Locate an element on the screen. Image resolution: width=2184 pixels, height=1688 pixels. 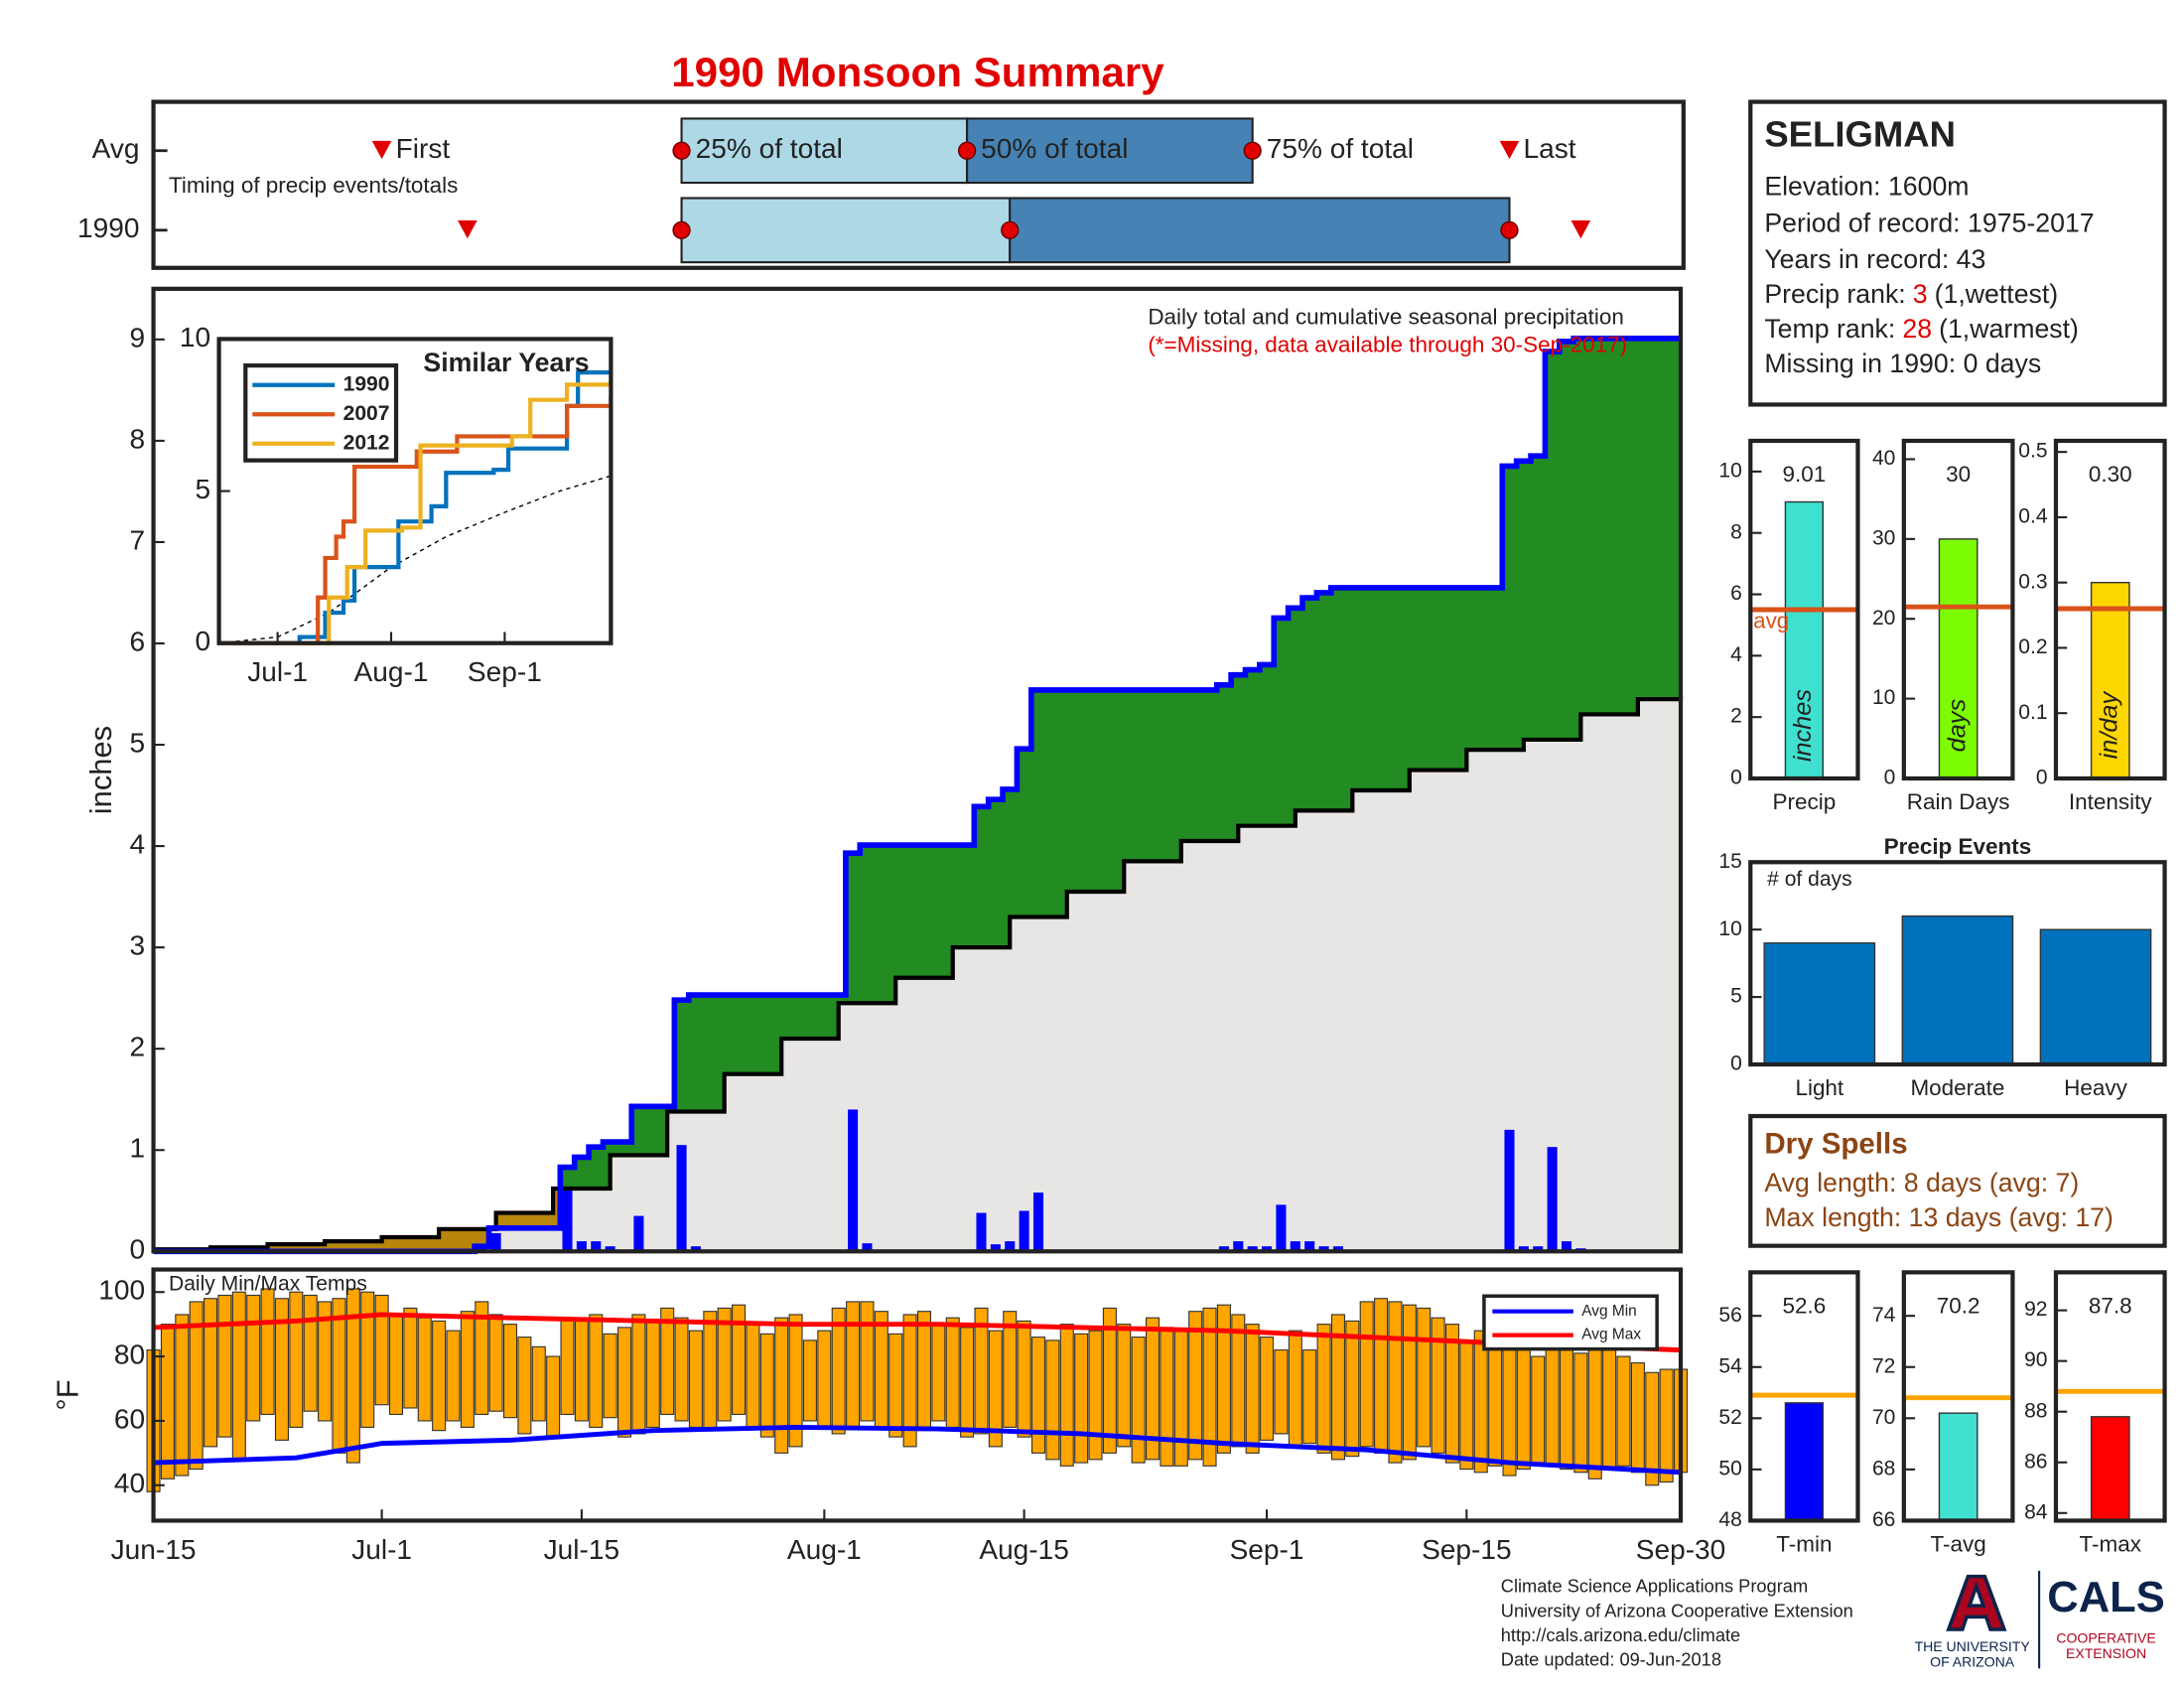
y-axis-label: inches is located at coordinates (100, 770).